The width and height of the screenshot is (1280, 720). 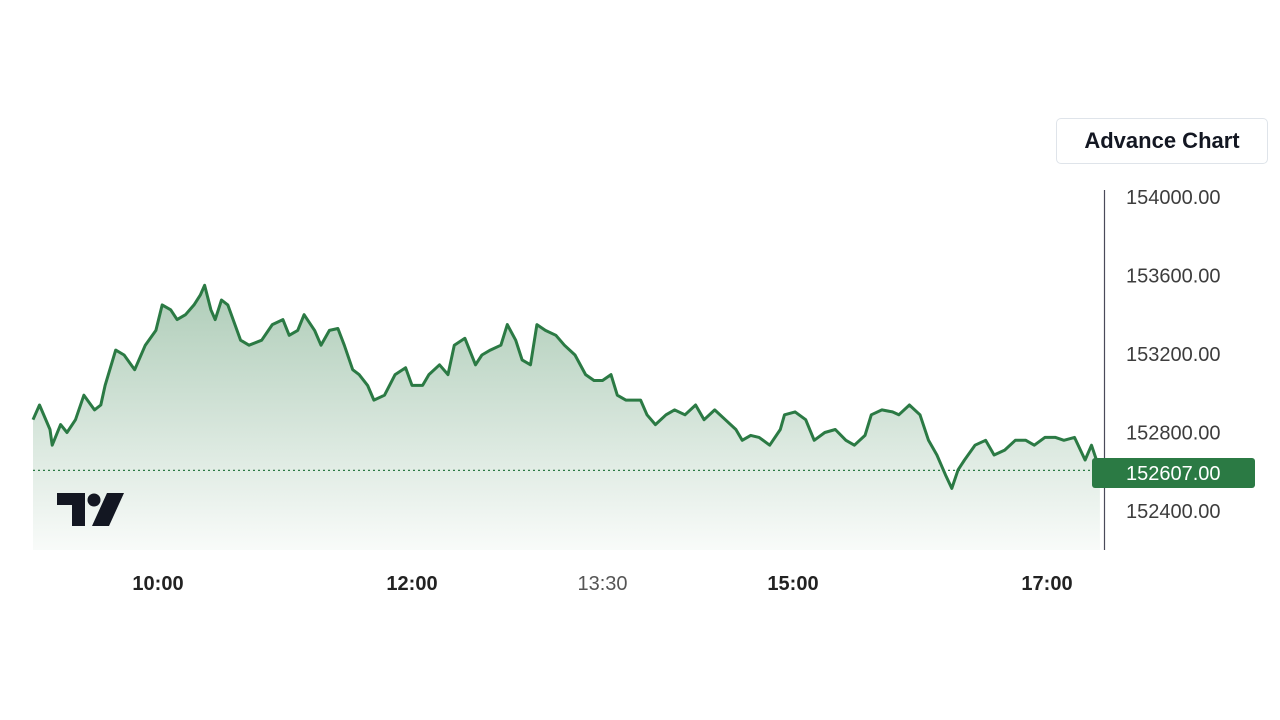 I want to click on x-tick-label: 10:00, so click(x=157, y=584).